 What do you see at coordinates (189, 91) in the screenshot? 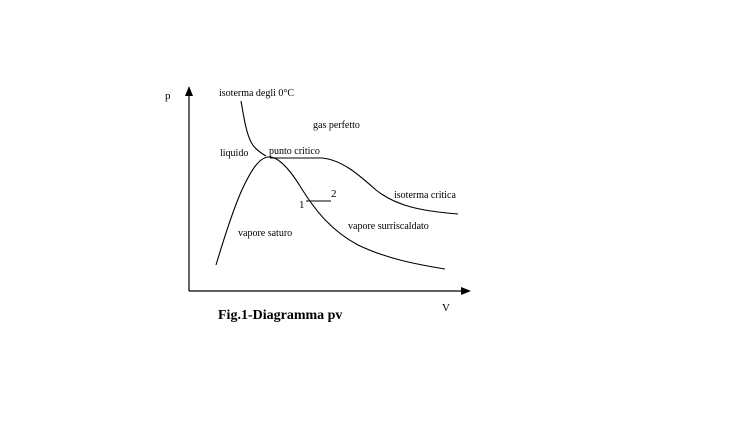
I see `y-axis-arrowhead` at bounding box center [189, 91].